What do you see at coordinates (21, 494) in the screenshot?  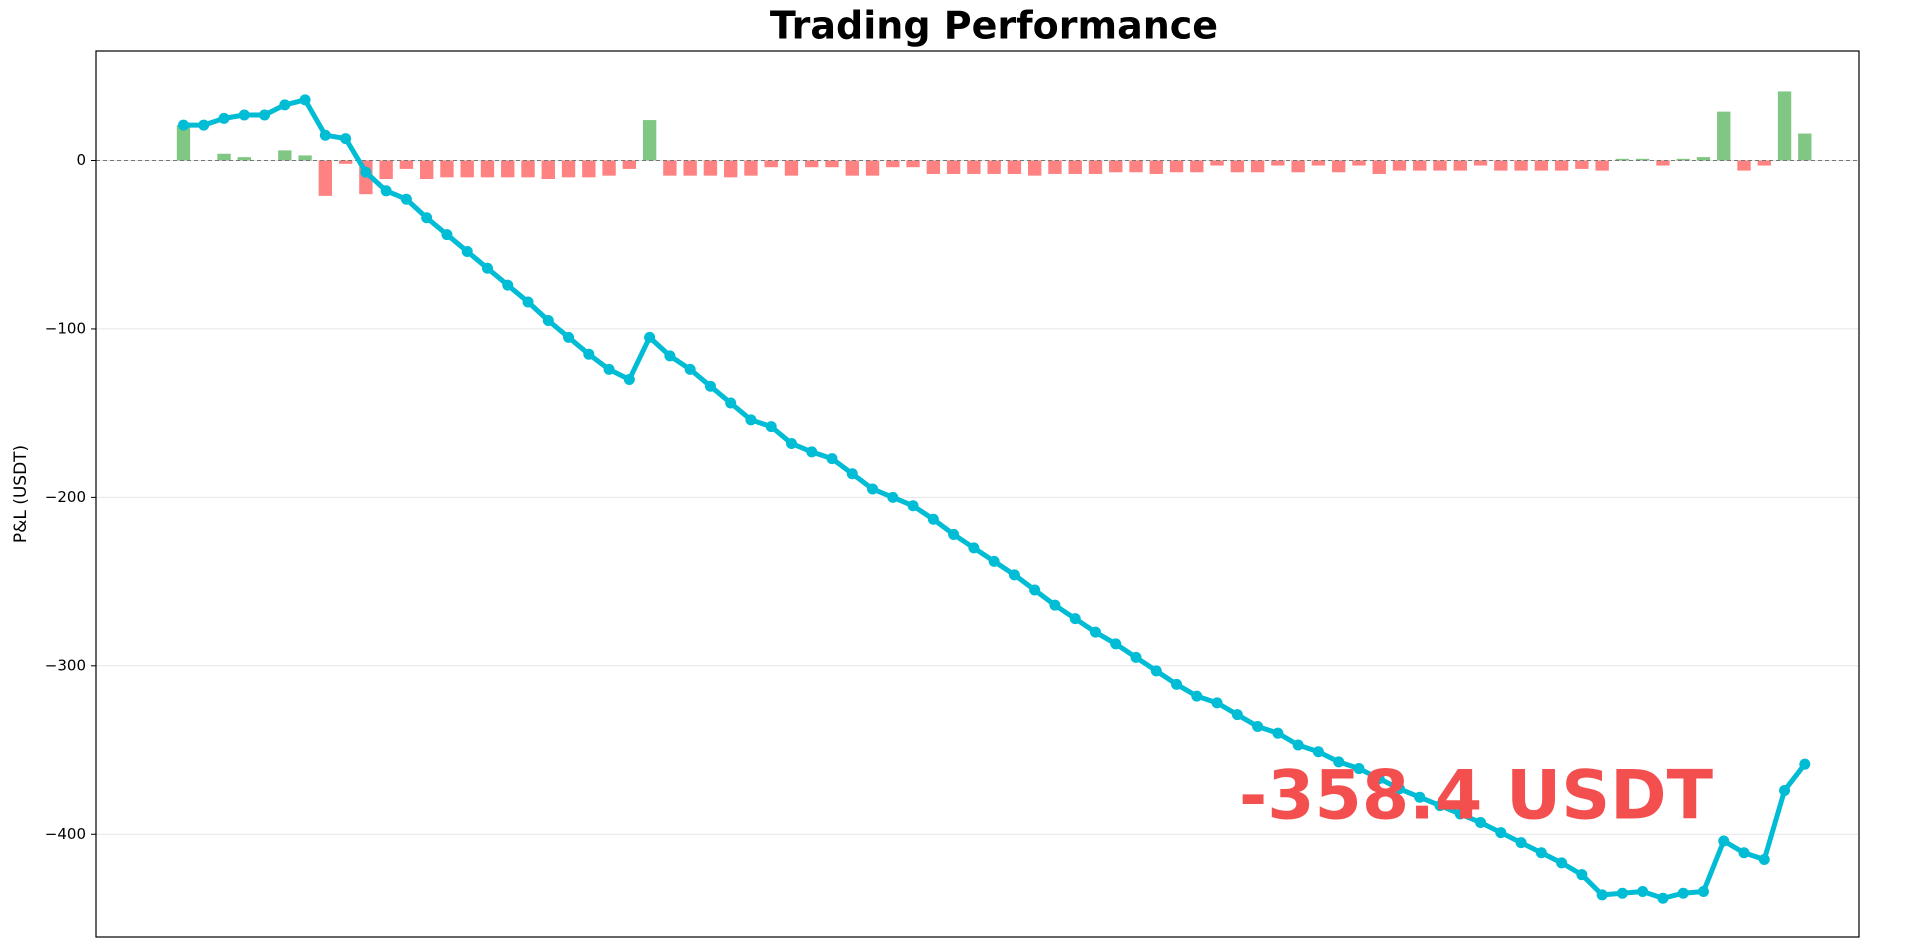 I see `y-axis-label: P&L (USDT)` at bounding box center [21, 494].